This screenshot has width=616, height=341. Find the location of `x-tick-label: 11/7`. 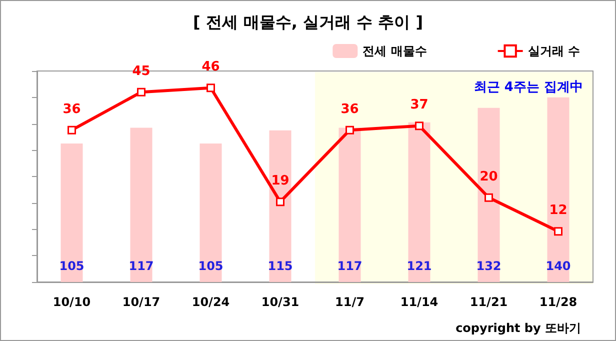

x-tick-label: 11/7 is located at coordinates (349, 302).